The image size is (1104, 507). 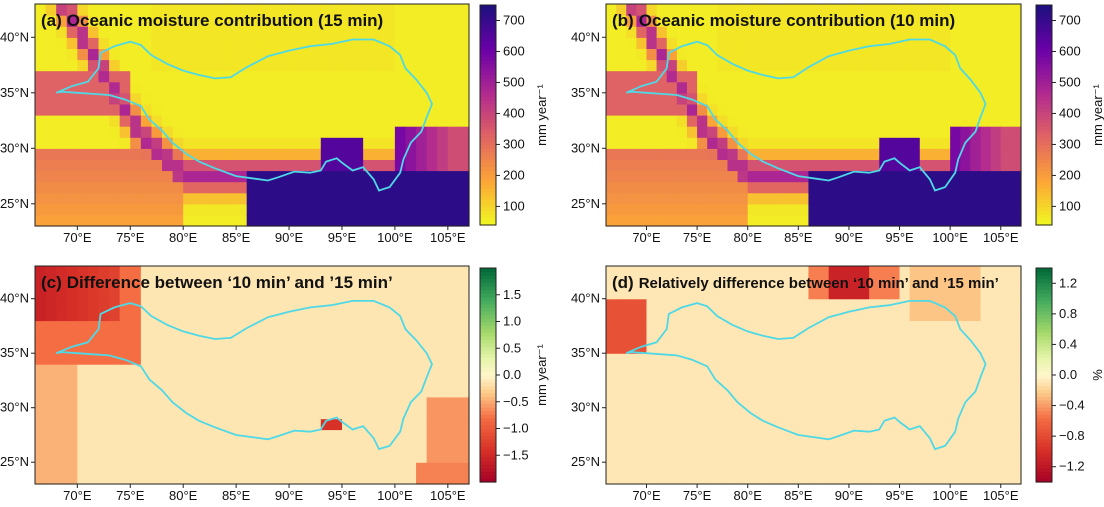 What do you see at coordinates (1070, 174) in the screenshot?
I see `colorbar-tick-label: 200` at bounding box center [1070, 174].